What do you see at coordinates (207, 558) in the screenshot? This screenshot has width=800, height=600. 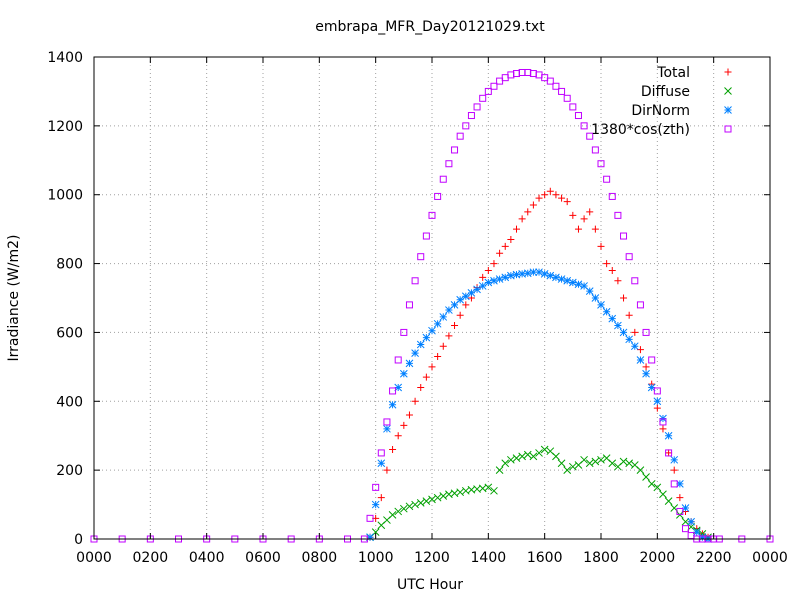 I see `x-tick-label: 0400` at bounding box center [207, 558].